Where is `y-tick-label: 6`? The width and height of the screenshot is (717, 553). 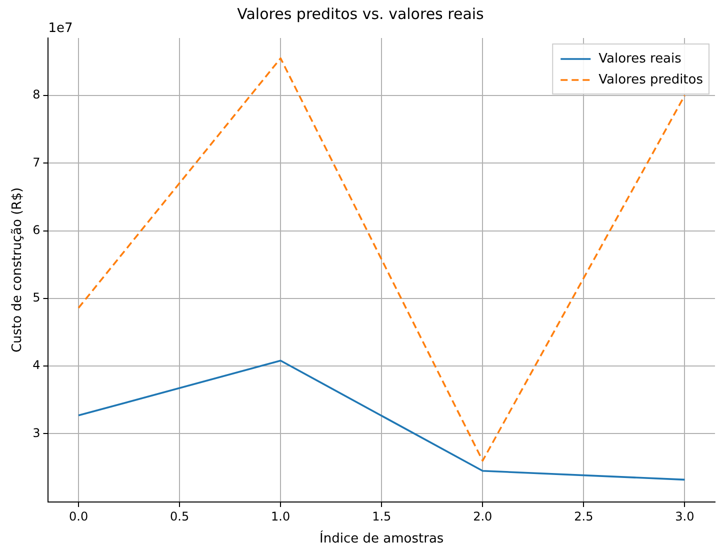 y-tick-label: 6 is located at coordinates (36, 229).